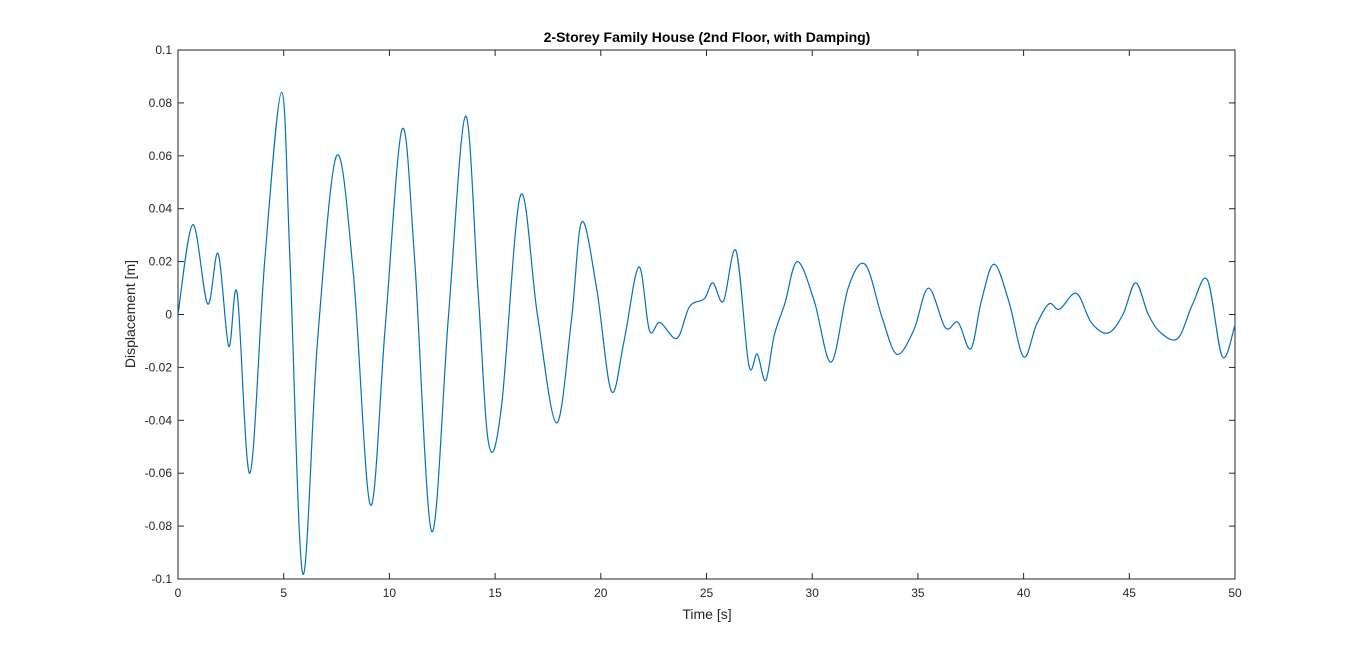  I want to click on x-tick-label: 40, so click(1024, 593).